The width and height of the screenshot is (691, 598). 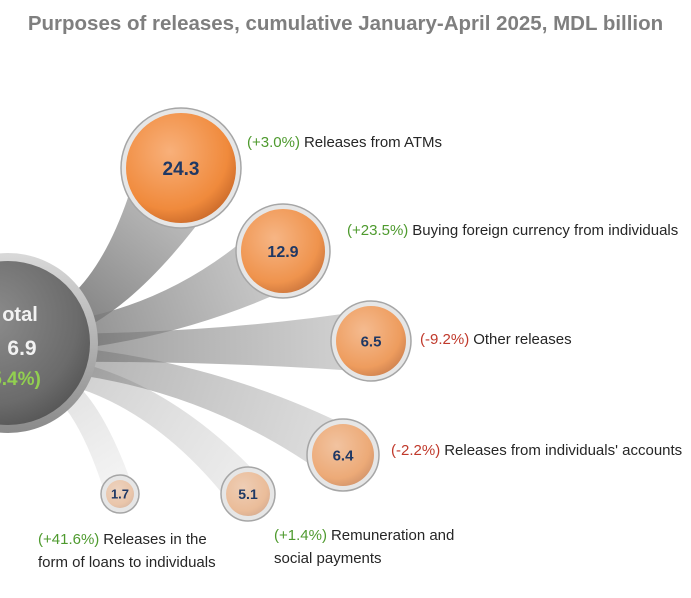 I want to click on bubble-value: 6.5, so click(x=371, y=341).